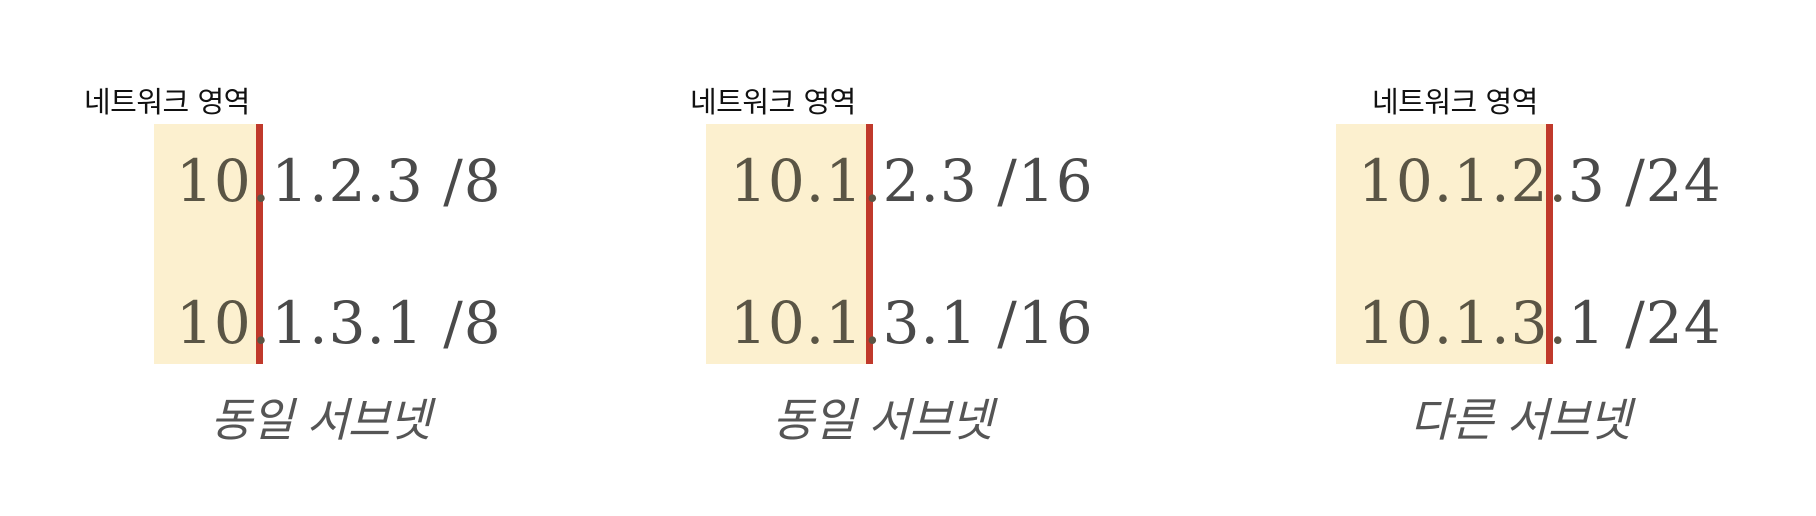 The width and height of the screenshot is (1816, 516). I want to click on ip-address-1: 10.1.2.3 /24, so click(1540, 181).